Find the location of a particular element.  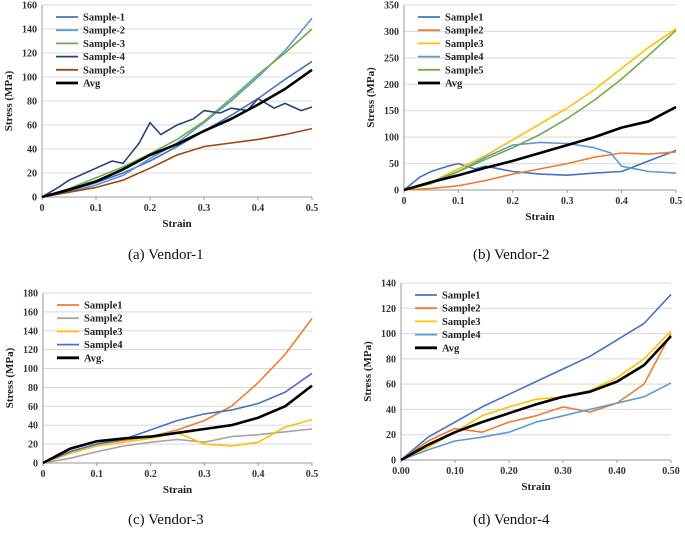

legend-label-sample-5: Sample-5 is located at coordinates (104, 70).